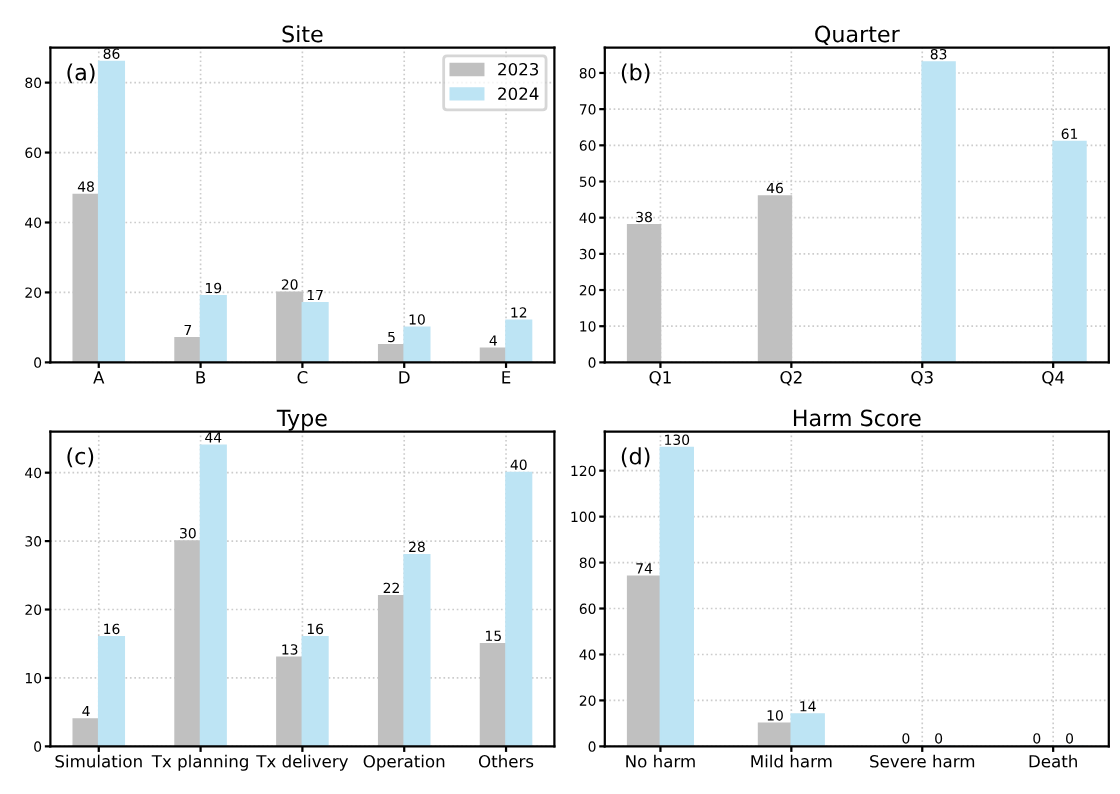 This screenshot has width=1120, height=794. What do you see at coordinates (1053, 378) in the screenshot?
I see `x-tick-label: Q4` at bounding box center [1053, 378].